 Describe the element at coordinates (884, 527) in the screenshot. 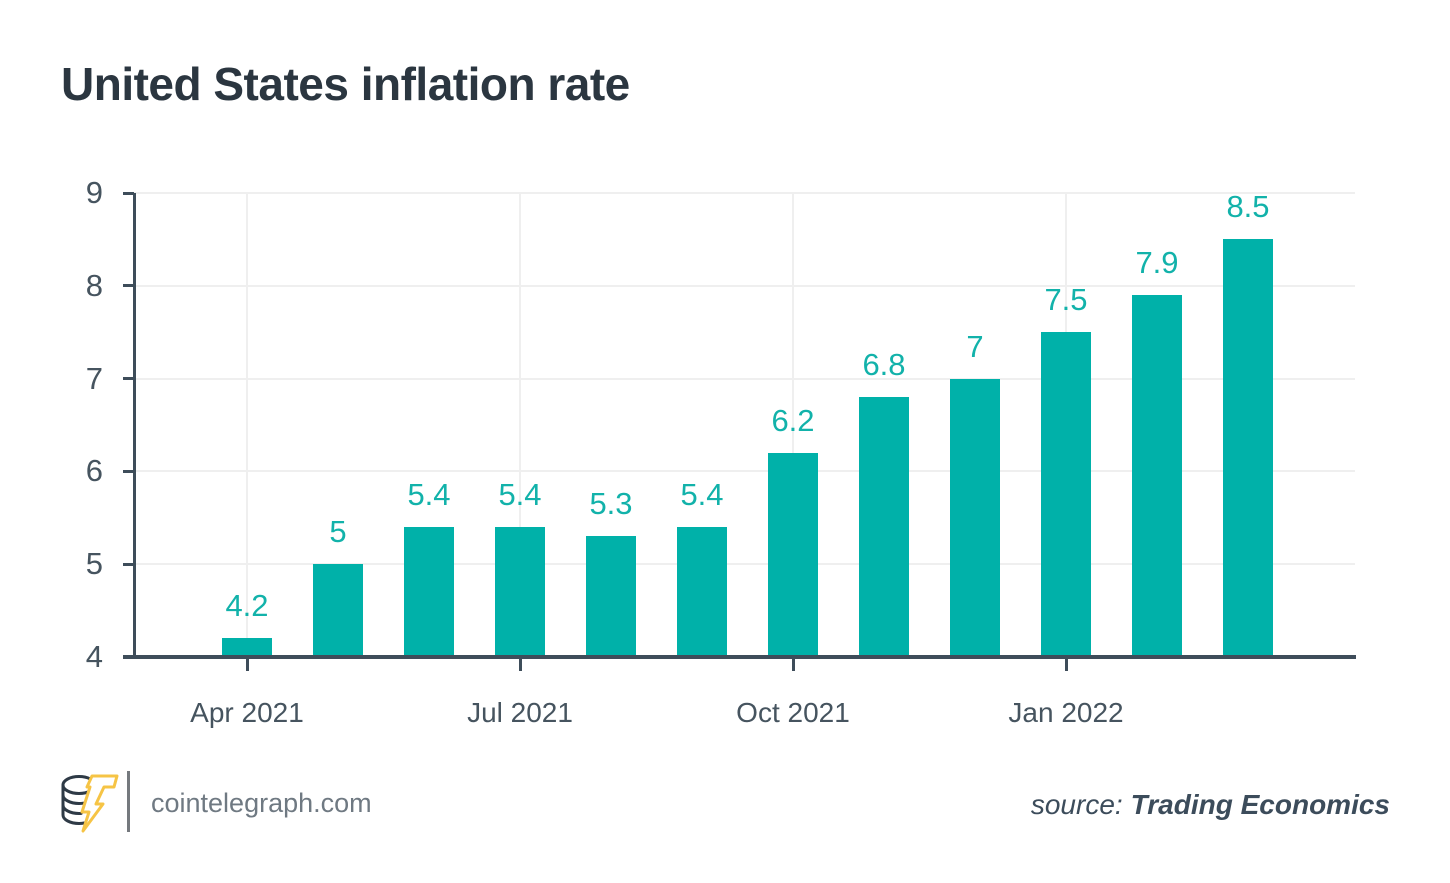

I see `bar-nov-2021` at that location.